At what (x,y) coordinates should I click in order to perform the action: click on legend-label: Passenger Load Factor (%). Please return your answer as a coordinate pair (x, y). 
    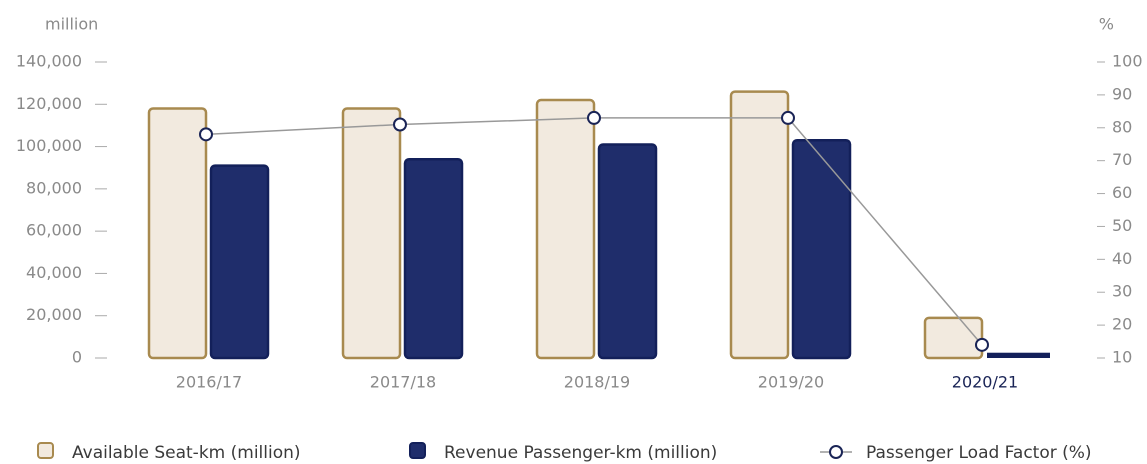
    Looking at the image, I should click on (979, 453).